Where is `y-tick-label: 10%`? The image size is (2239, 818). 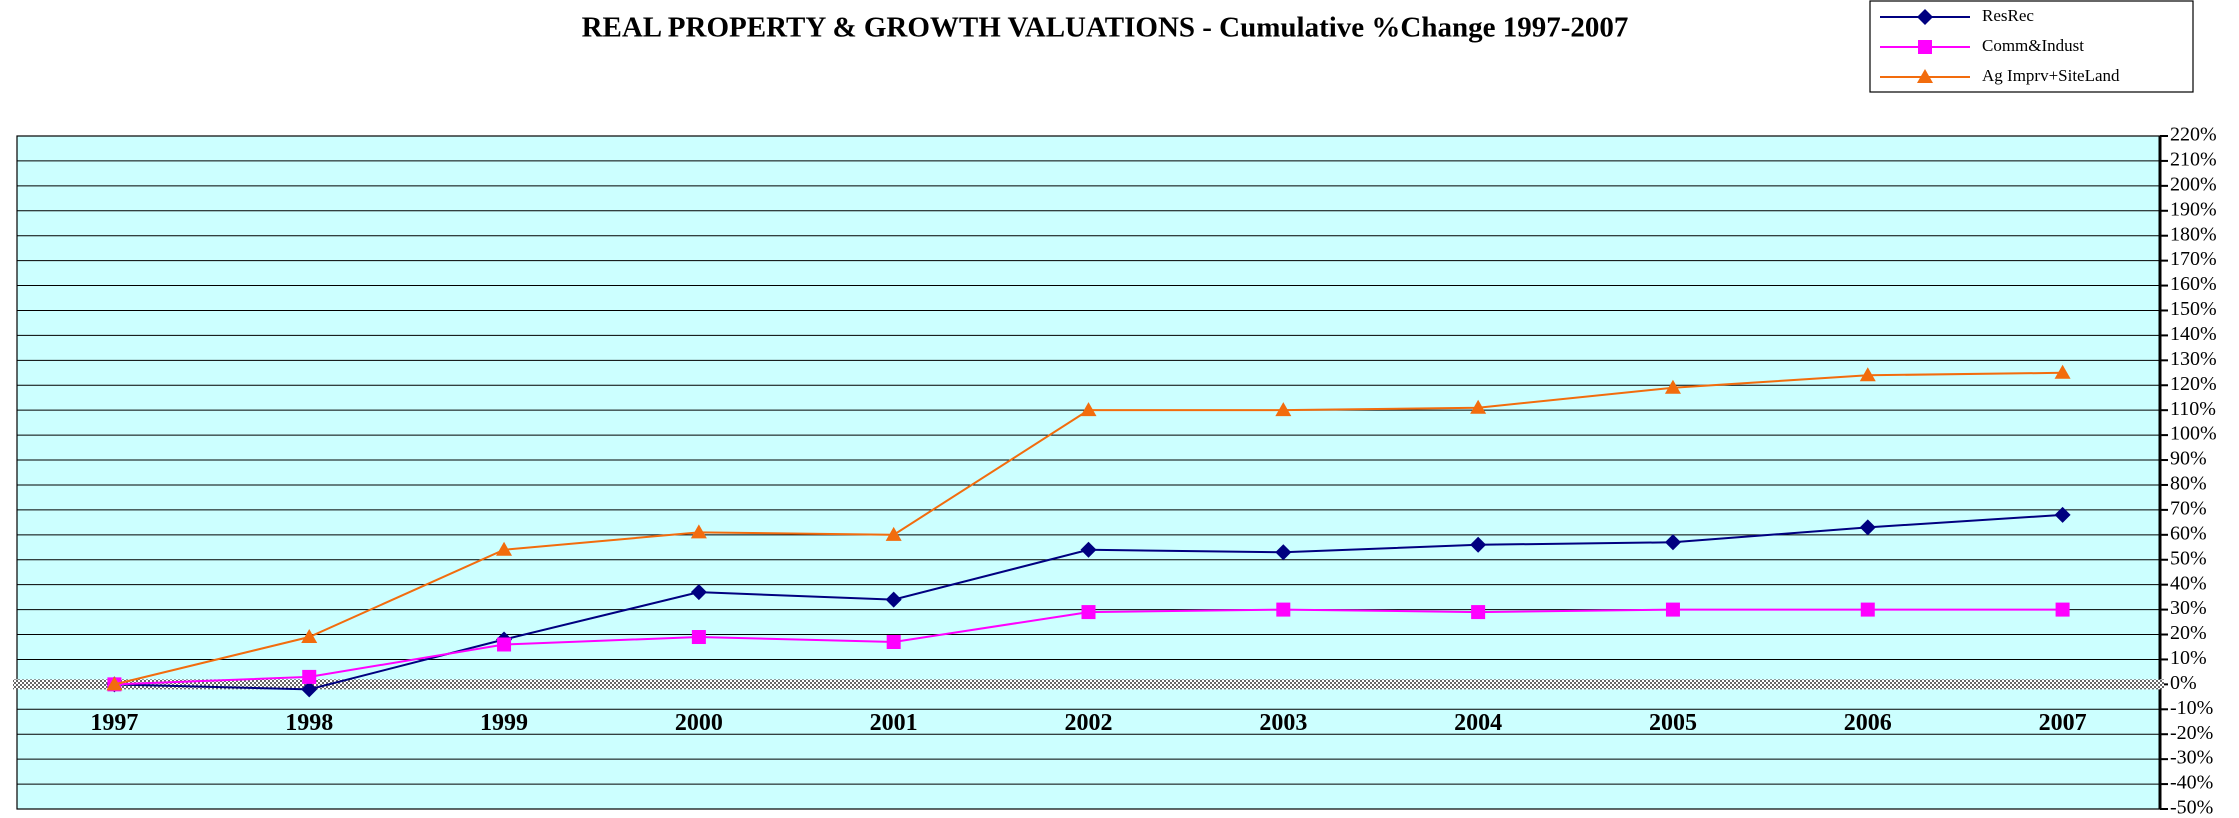
y-tick-label: 10% is located at coordinates (2188, 658).